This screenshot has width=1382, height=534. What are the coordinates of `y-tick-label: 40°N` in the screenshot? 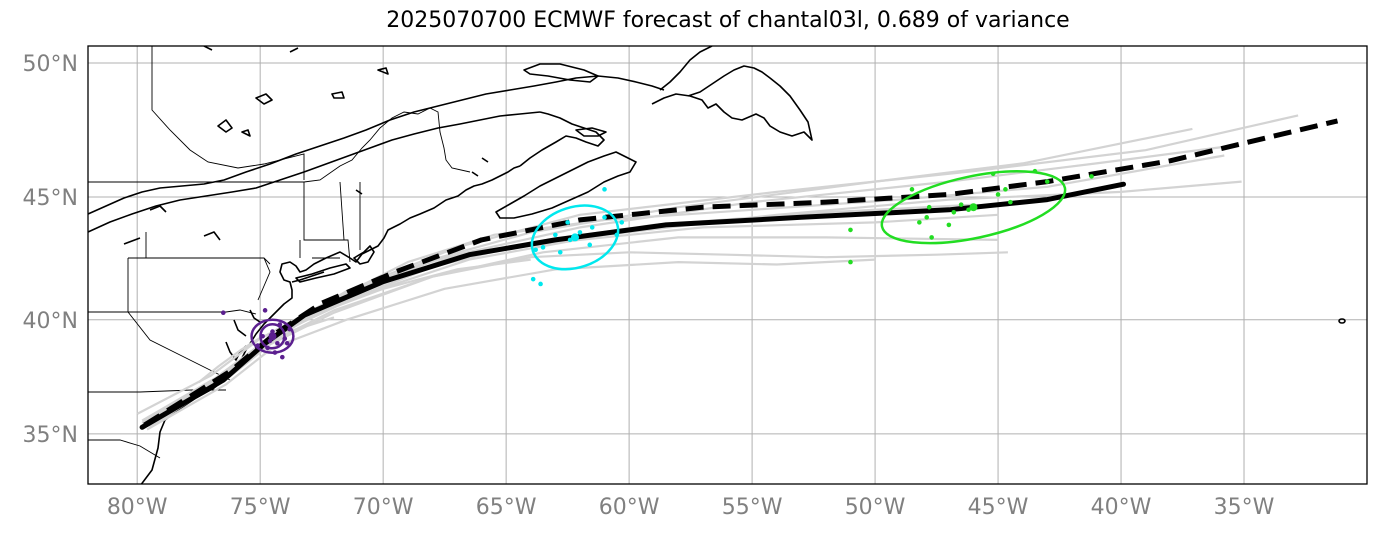 It's located at (50, 321).